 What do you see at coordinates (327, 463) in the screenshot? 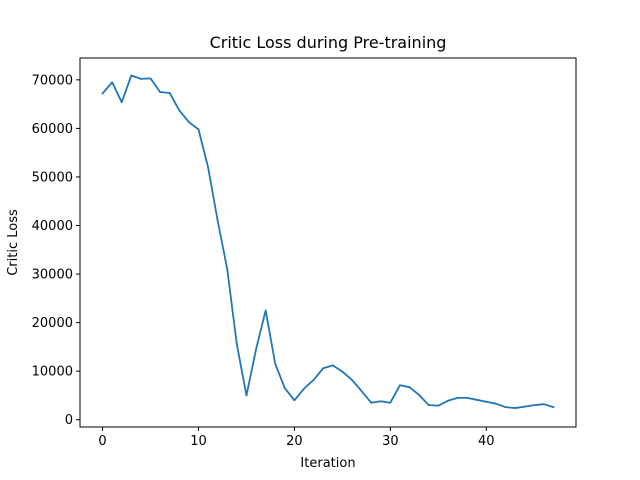
I see `x-axis-title: Iteration` at bounding box center [327, 463].